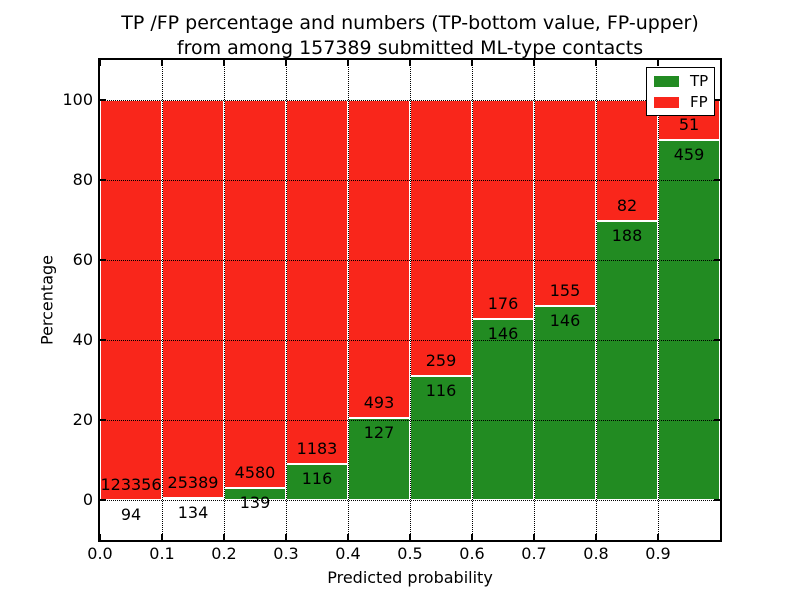 The width and height of the screenshot is (800, 600). Describe the element at coordinates (82, 339) in the screenshot. I see `y-tick-label: 40` at that location.